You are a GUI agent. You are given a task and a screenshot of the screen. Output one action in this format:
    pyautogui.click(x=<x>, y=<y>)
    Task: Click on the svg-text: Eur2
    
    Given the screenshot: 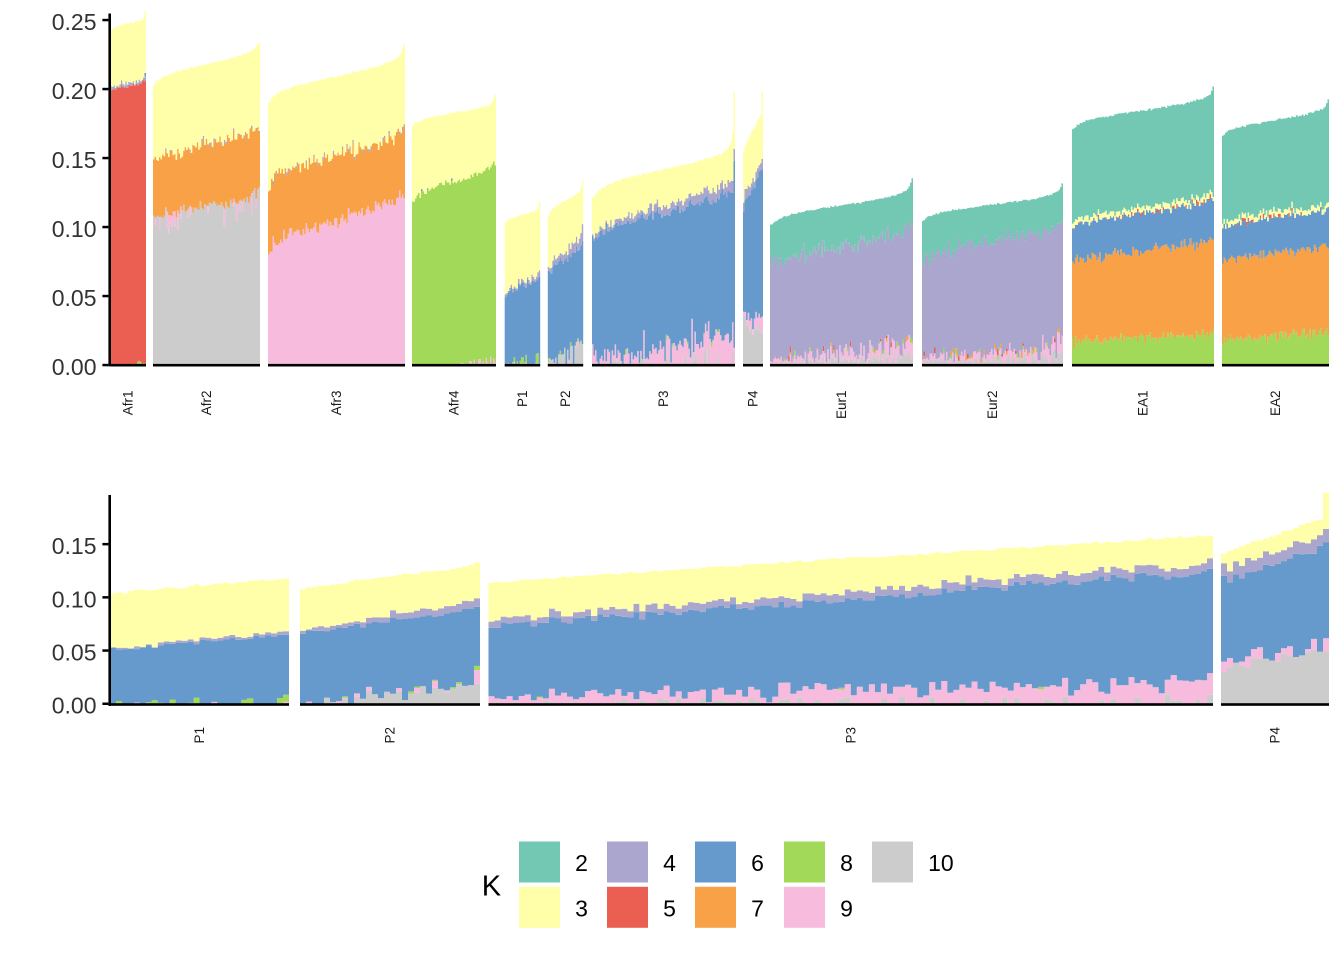 What is the action you would take?
    pyautogui.click(x=992, y=405)
    